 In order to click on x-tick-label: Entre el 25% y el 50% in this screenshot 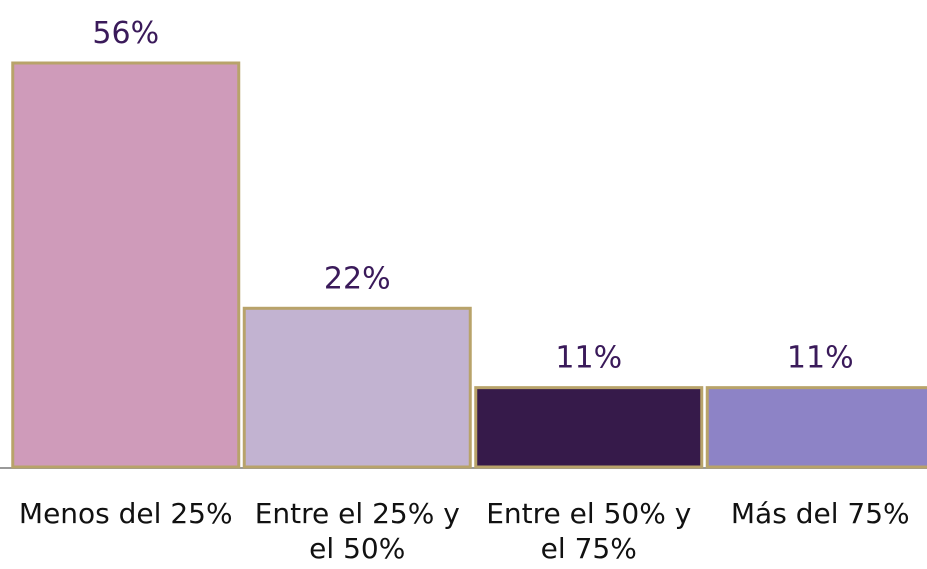, I will do `click(357, 531)`.